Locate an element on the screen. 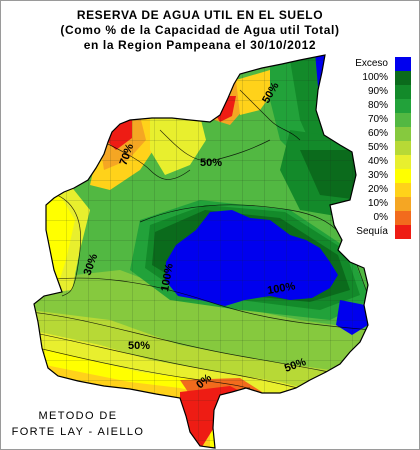  legend-entry: 0% is located at coordinates (385, 218).